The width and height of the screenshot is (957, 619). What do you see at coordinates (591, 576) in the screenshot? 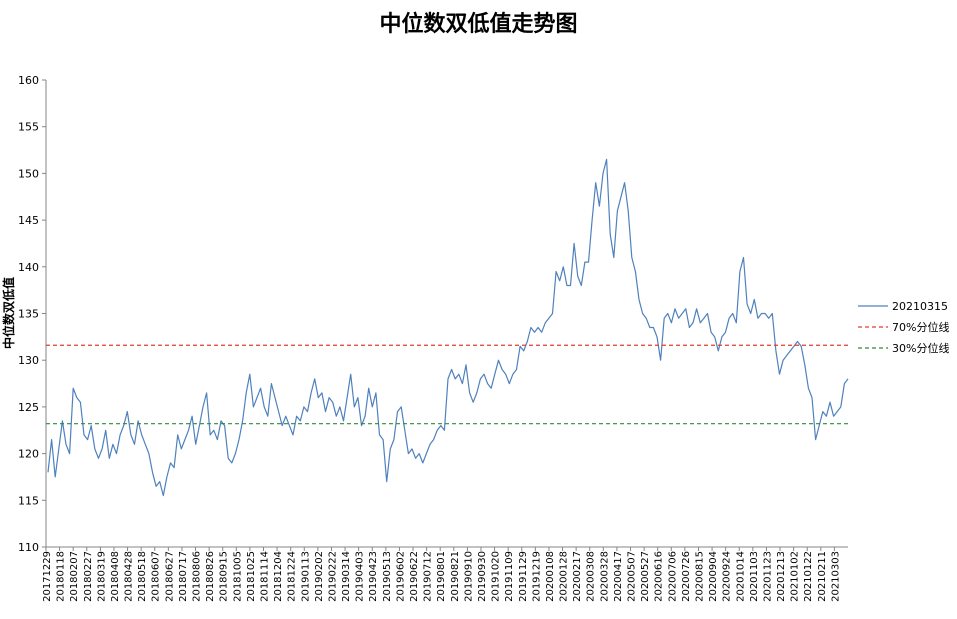
I see `x-tick-label: 20200308` at bounding box center [591, 576].